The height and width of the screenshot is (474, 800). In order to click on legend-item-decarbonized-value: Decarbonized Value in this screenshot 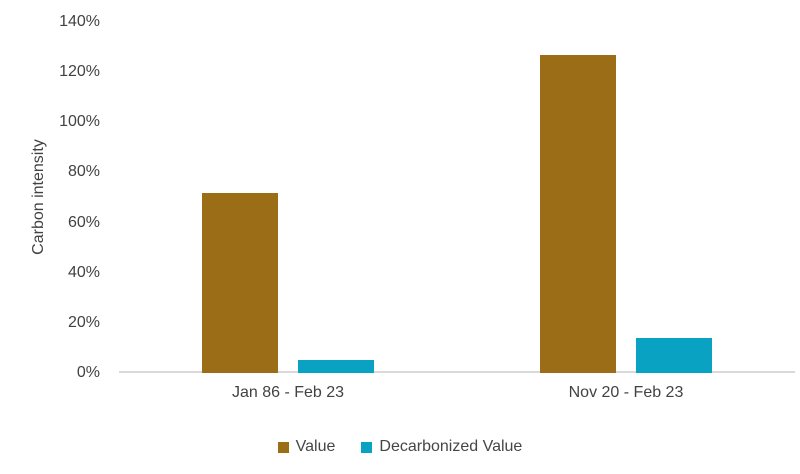, I will do `click(441, 447)`.